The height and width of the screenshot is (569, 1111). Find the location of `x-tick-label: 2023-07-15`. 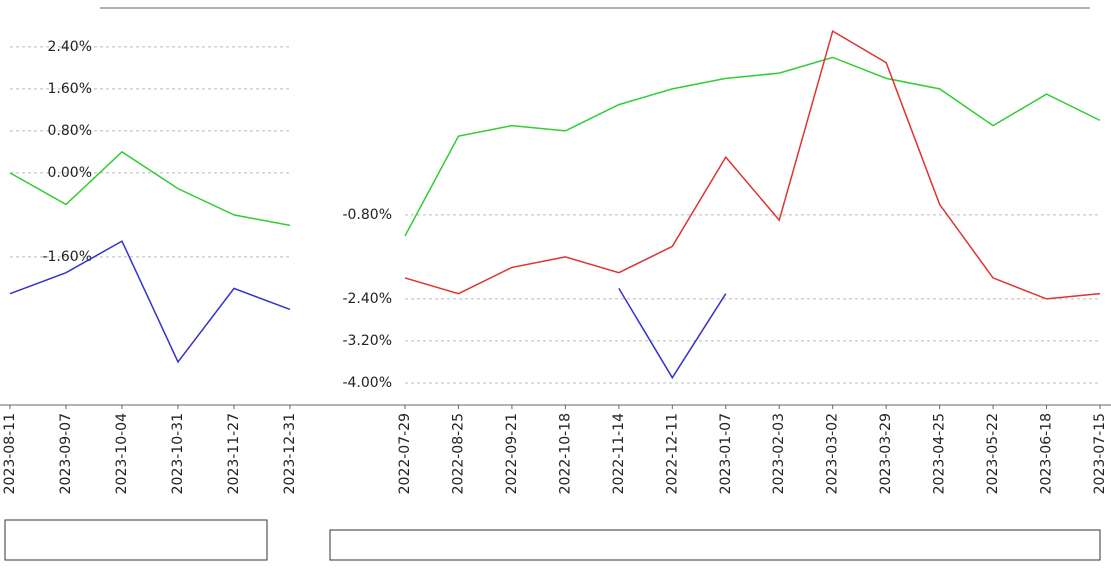

x-tick-label: 2023-07-15 is located at coordinates (1100, 453).